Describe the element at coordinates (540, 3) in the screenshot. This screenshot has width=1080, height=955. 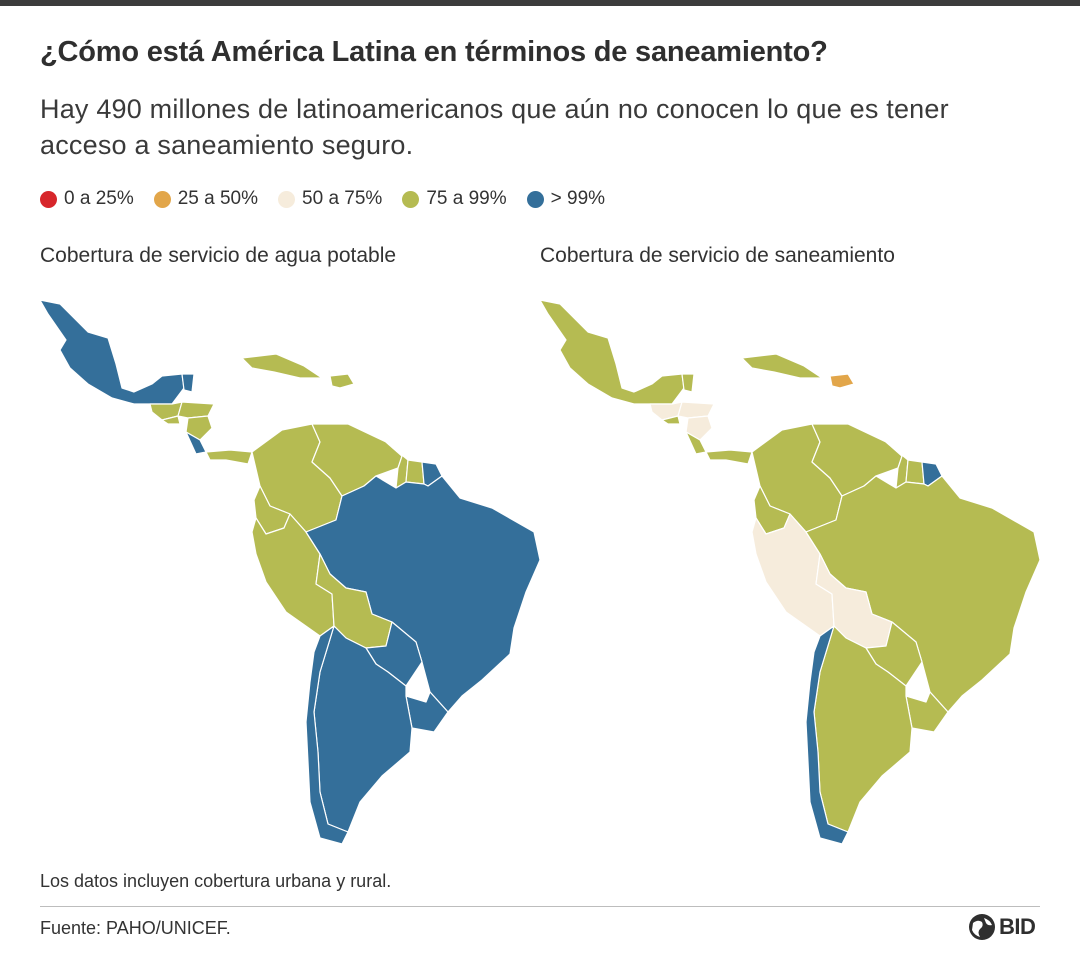
I see `top-bar` at that location.